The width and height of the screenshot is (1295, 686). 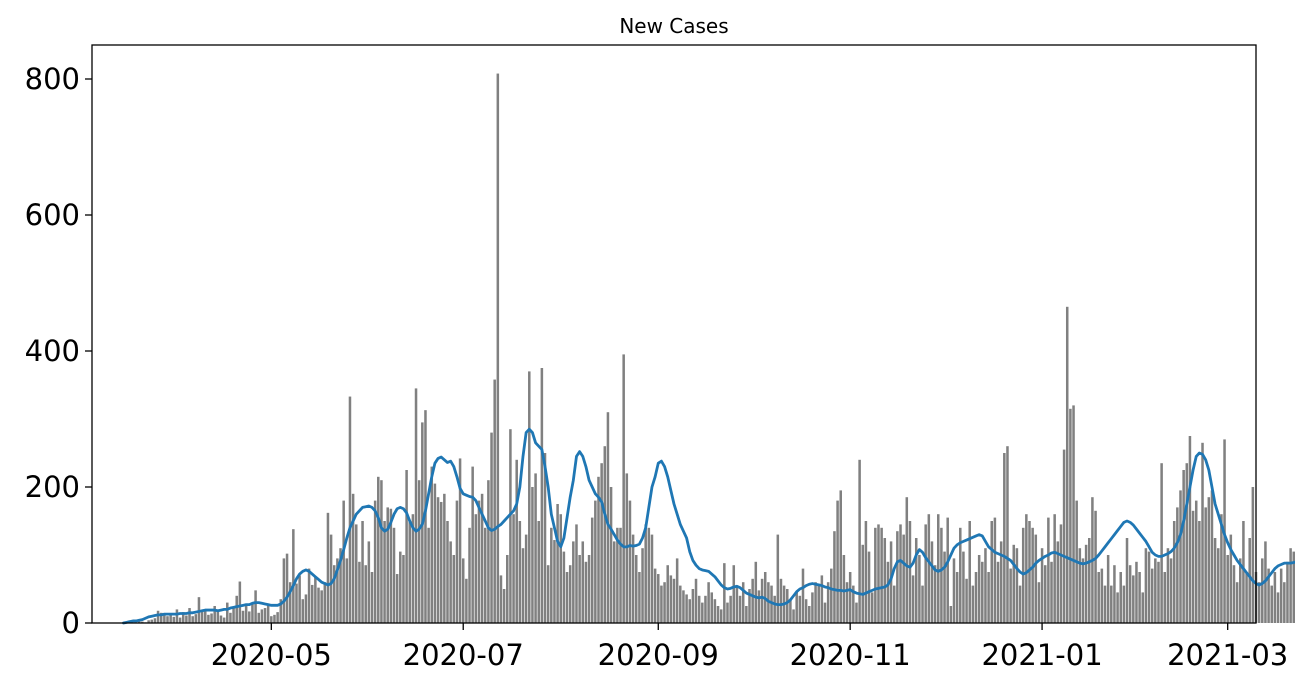 What do you see at coordinates (52, 79) in the screenshot?
I see `y-tick-label: 800` at bounding box center [52, 79].